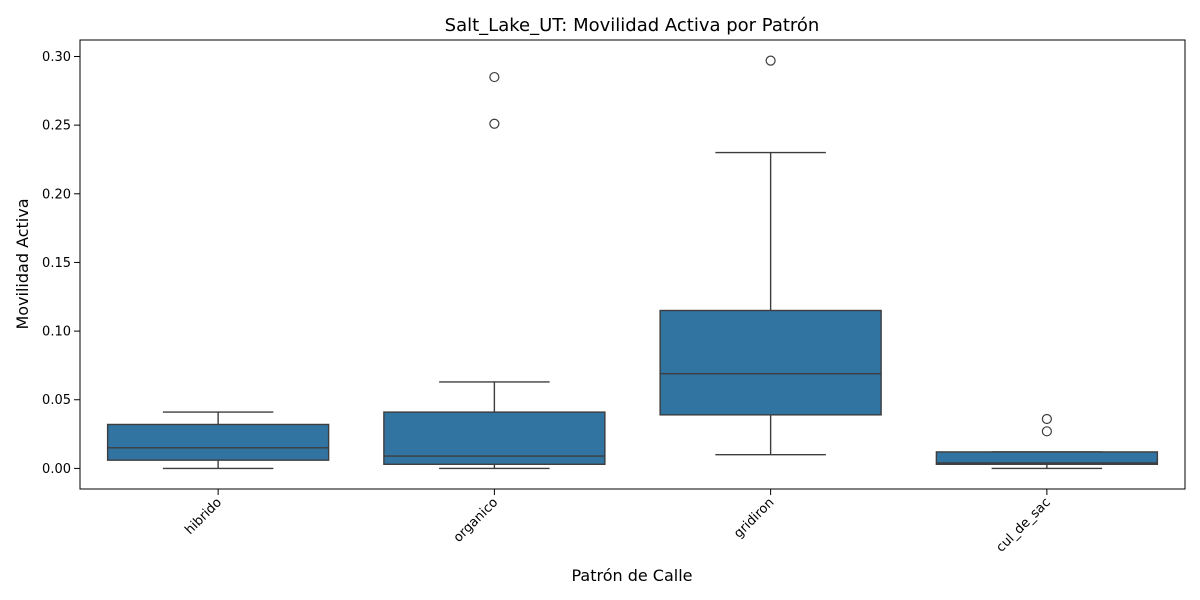 The image size is (1200, 600). I want to click on box-gridiron, so click(770, 362).